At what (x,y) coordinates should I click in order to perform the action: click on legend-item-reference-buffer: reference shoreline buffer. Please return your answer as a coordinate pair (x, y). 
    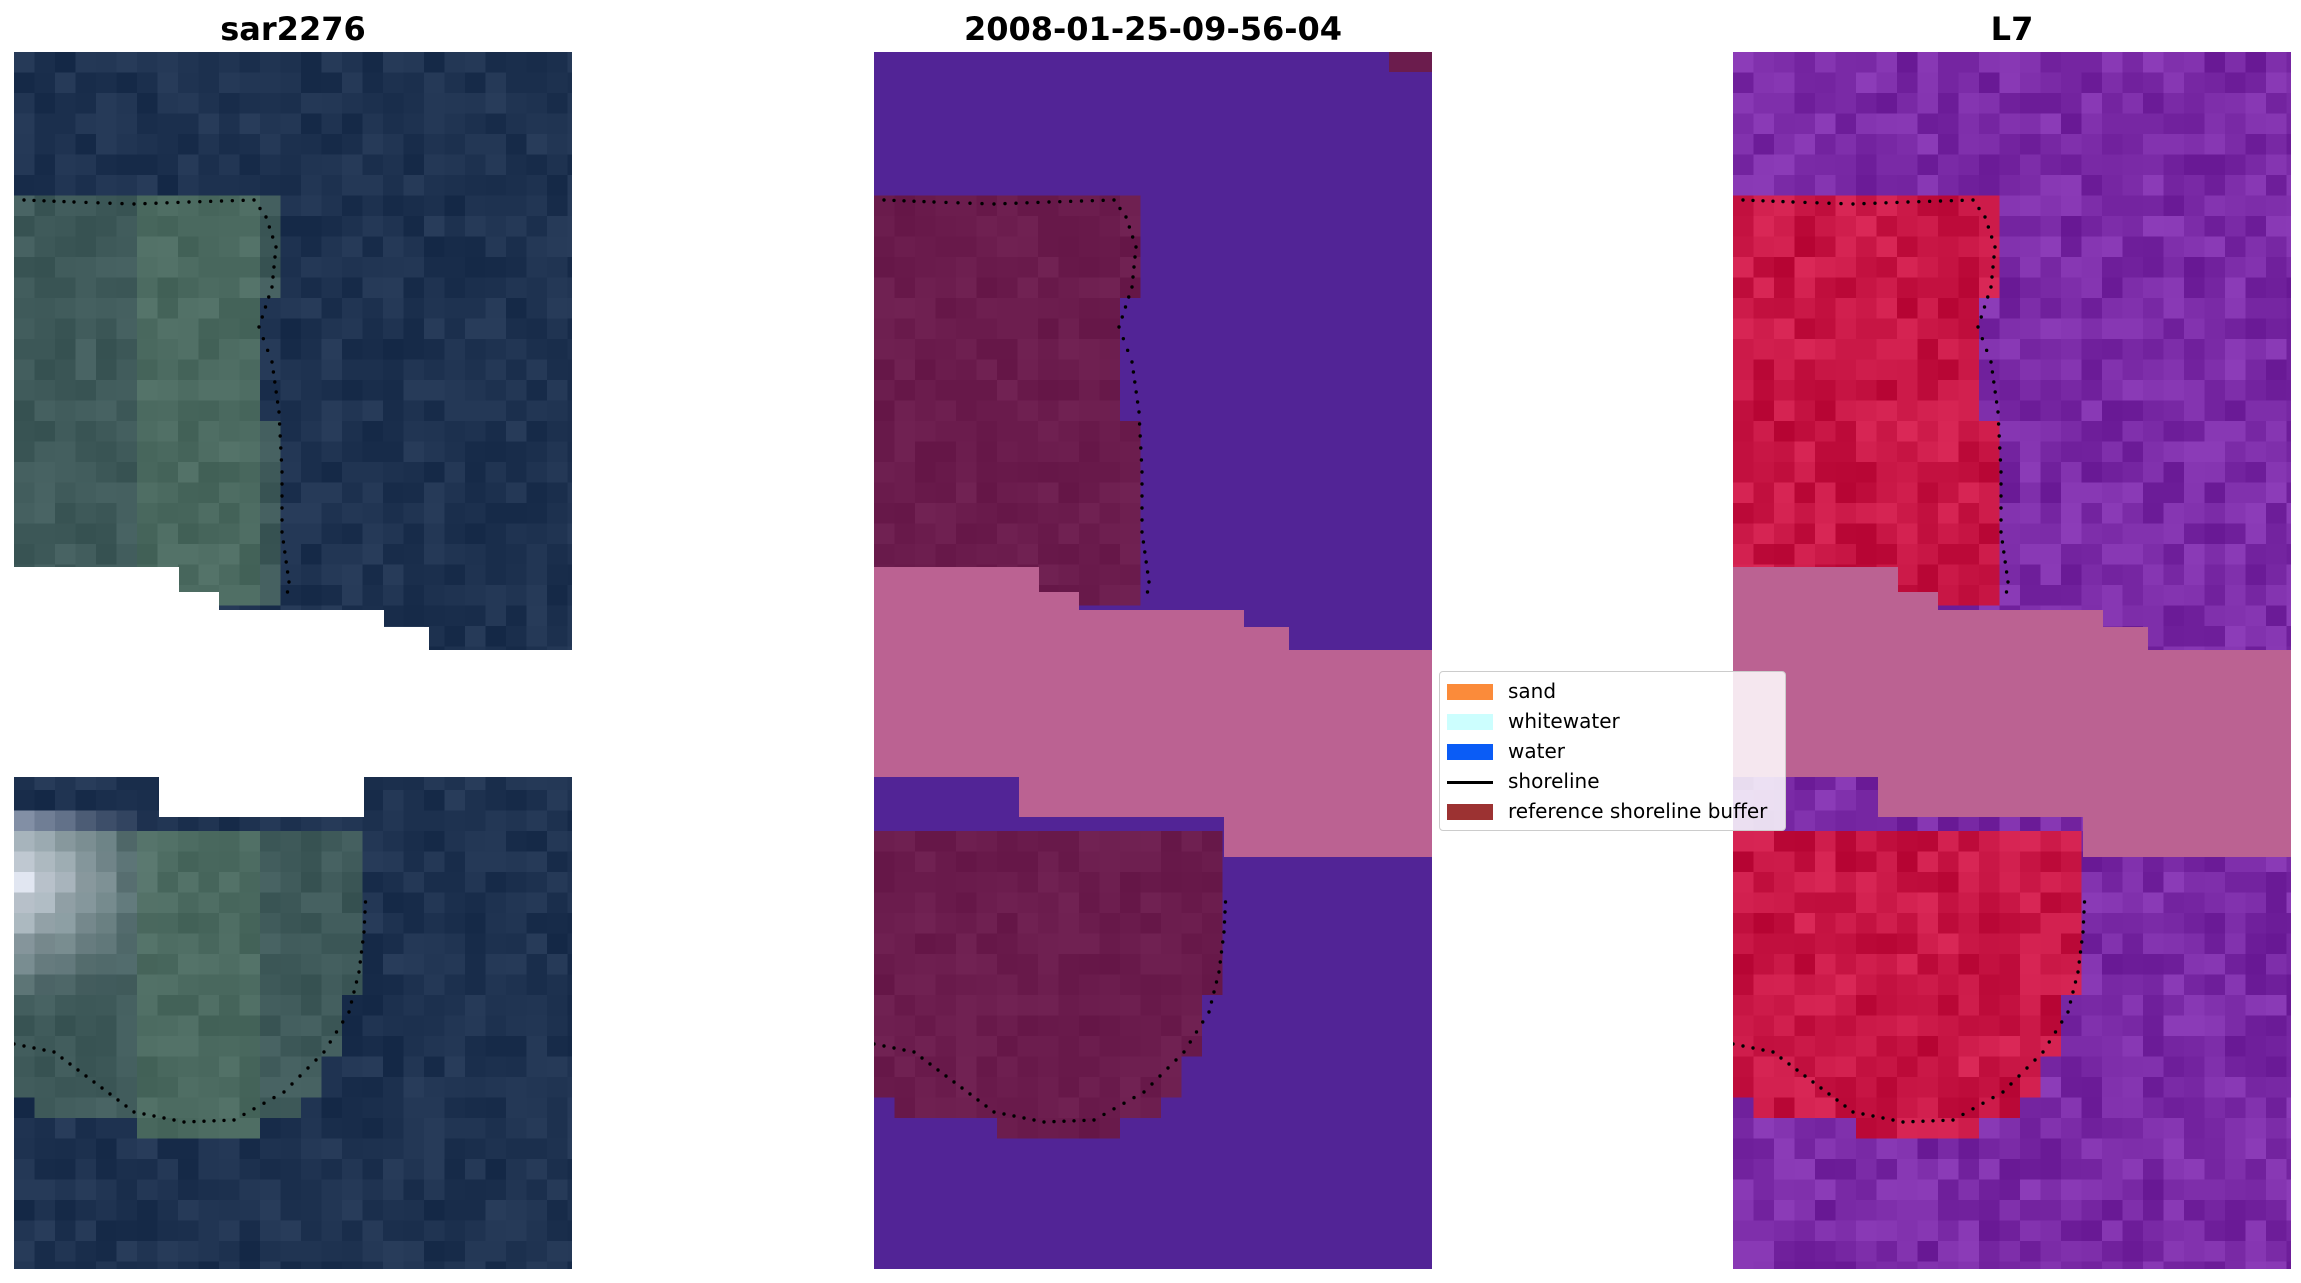
    Looking at the image, I should click on (1612, 811).